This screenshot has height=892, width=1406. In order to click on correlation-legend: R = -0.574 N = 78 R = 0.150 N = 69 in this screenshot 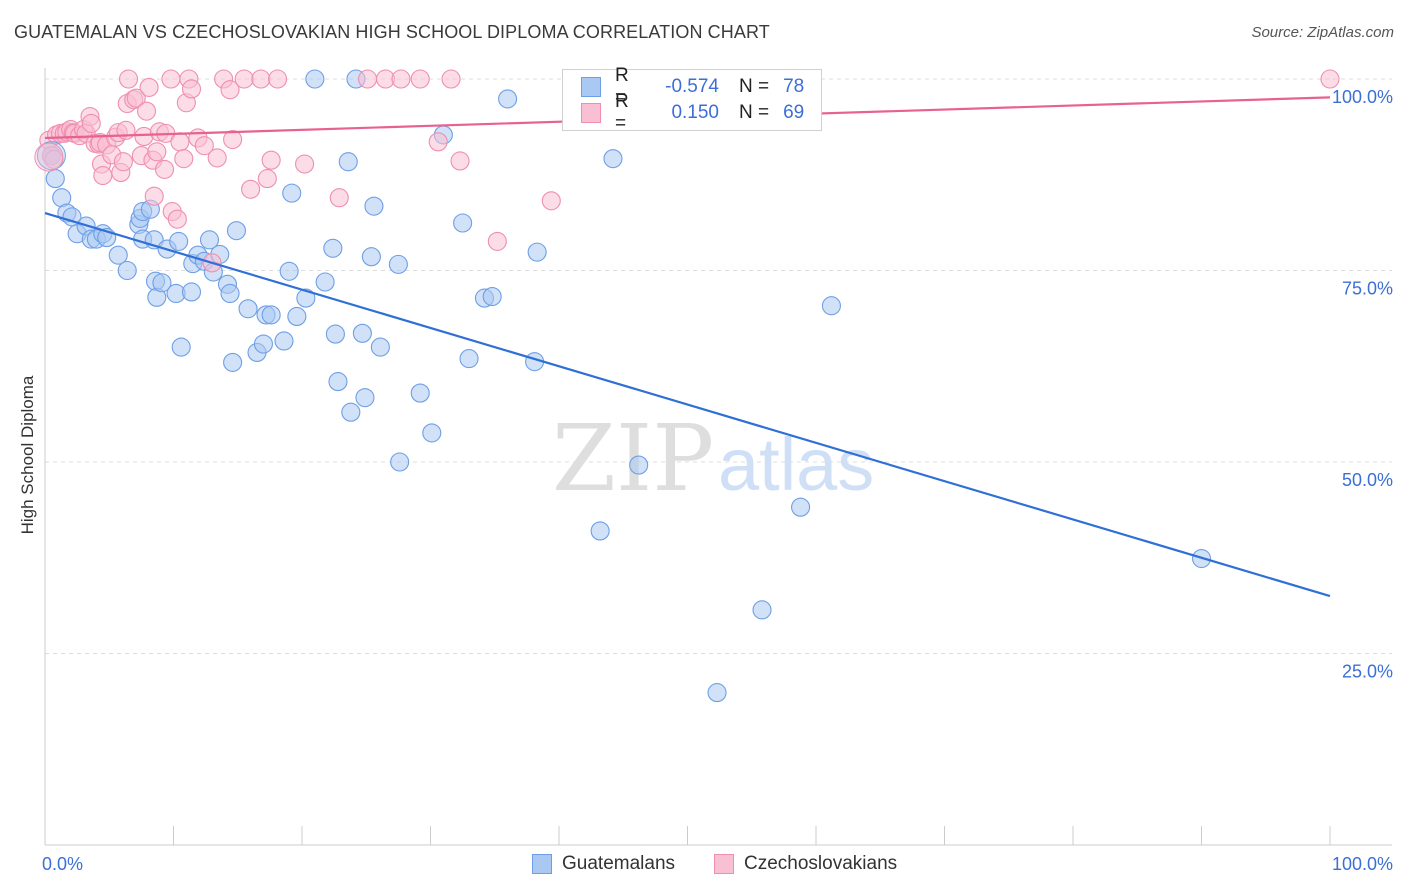, I will do `click(692, 99)`.